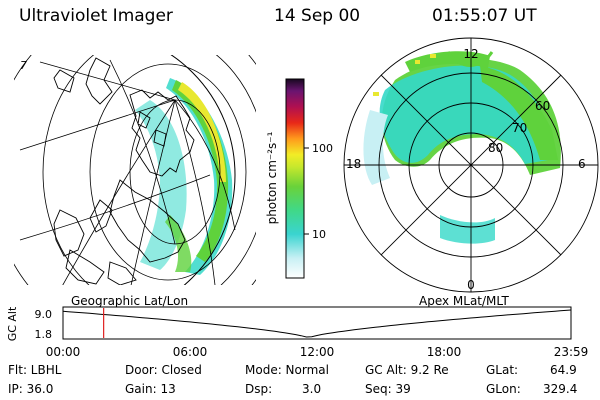 This screenshot has width=600, height=400. What do you see at coordinates (353, 164) in the screenshot?
I see `mlt-label-18: 18` at bounding box center [353, 164].